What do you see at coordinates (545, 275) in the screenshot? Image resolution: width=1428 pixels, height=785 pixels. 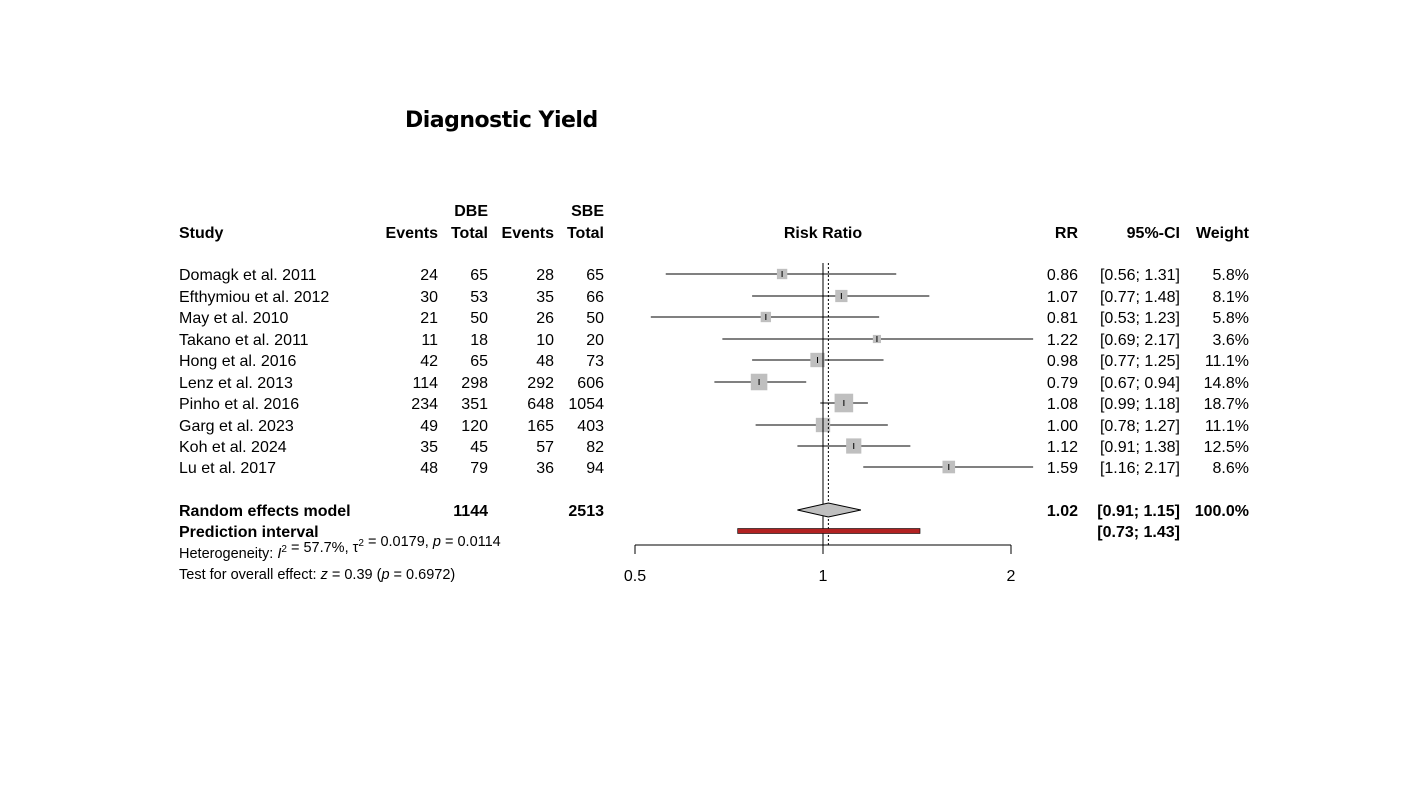 I see `sbe-events: 28` at bounding box center [545, 275].